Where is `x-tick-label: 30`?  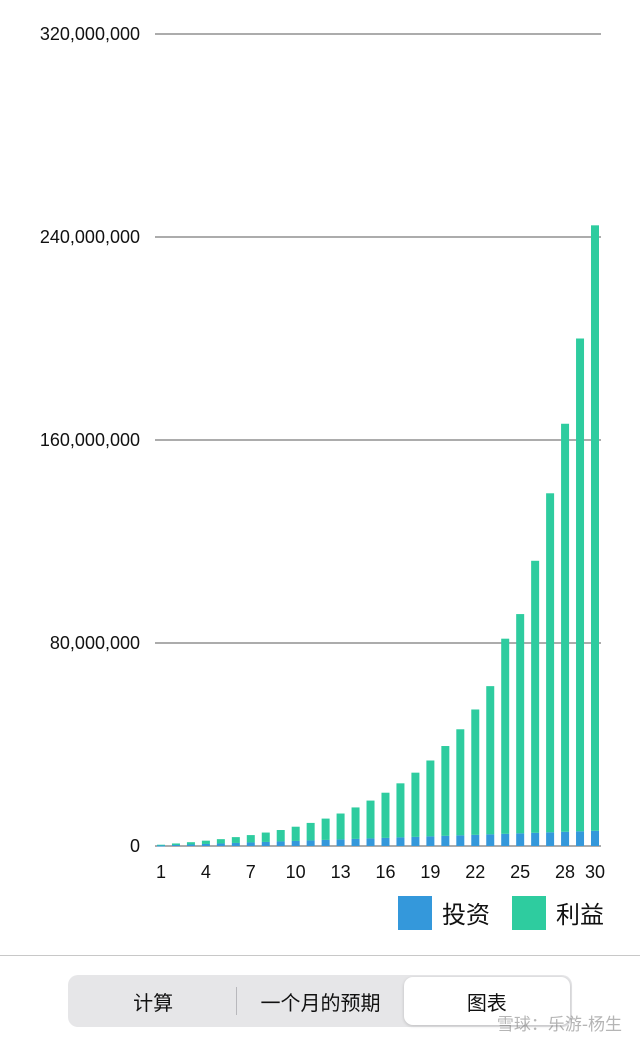 x-tick-label: 30 is located at coordinates (595, 872).